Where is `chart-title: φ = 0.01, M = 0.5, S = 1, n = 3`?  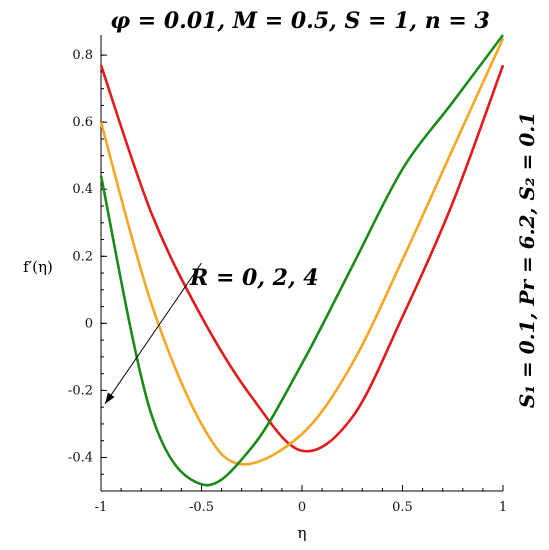 chart-title: φ = 0.01, M = 0.5, S = 1, n = 3 is located at coordinates (300, 21).